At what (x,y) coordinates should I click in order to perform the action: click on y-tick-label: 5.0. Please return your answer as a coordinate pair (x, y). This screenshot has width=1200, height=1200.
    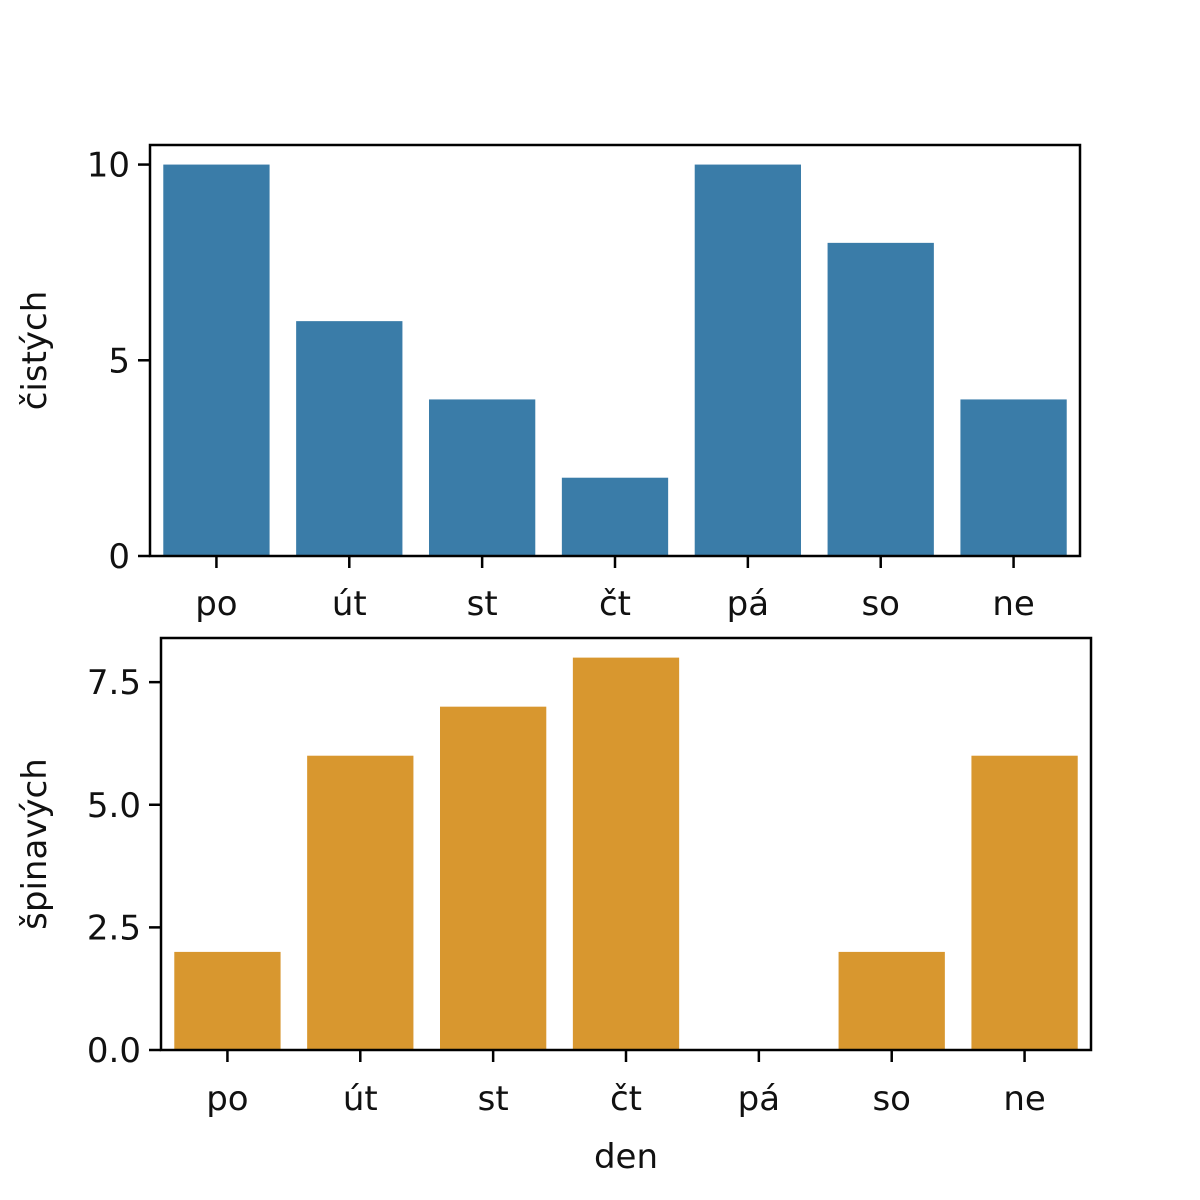
    Looking at the image, I should click on (114, 806).